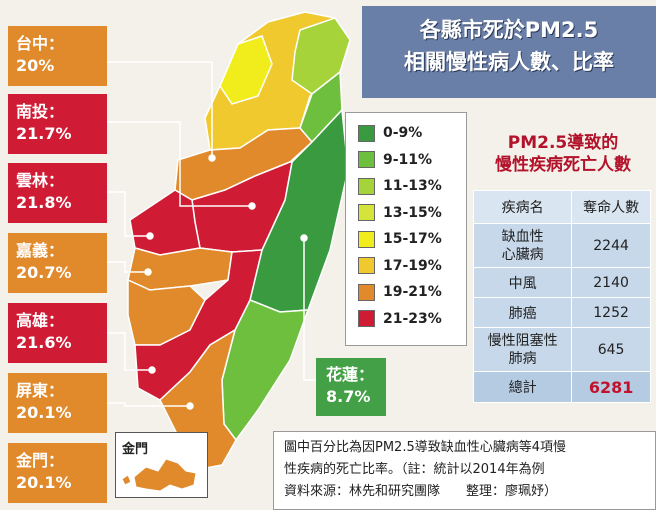  I want to click on legend-item: 19-21%, so click(412, 292).